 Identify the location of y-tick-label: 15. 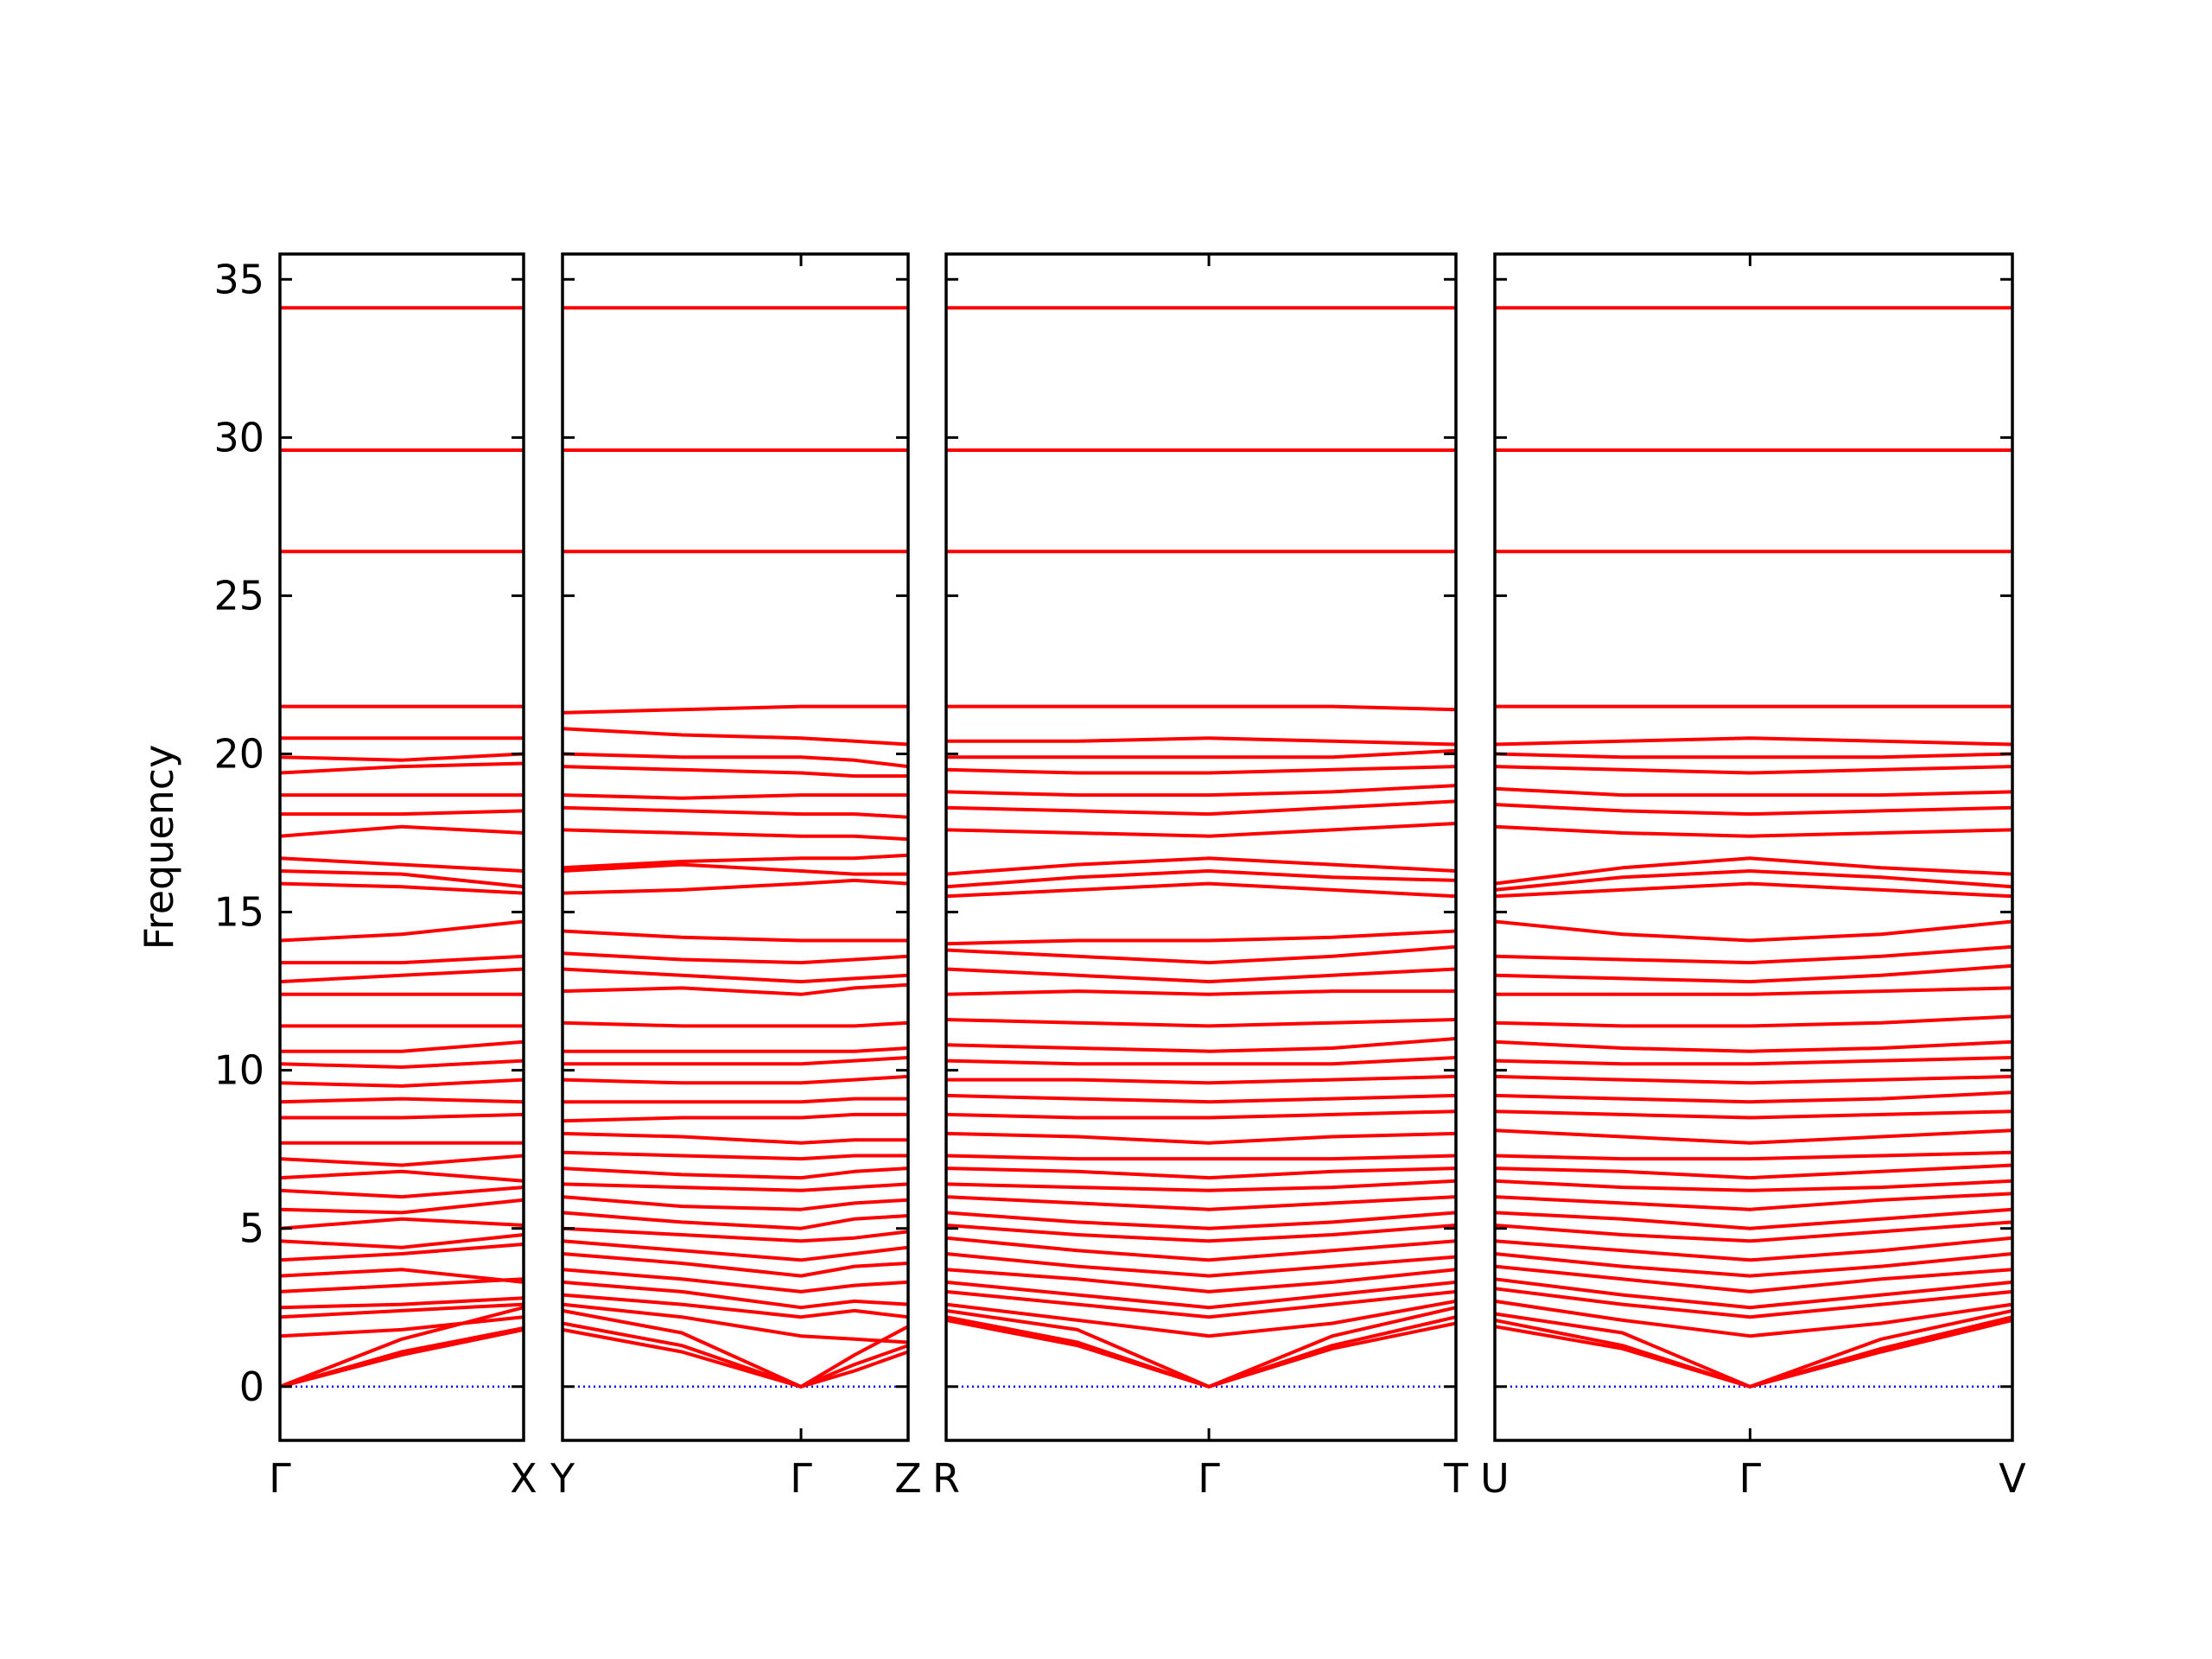
(238, 913).